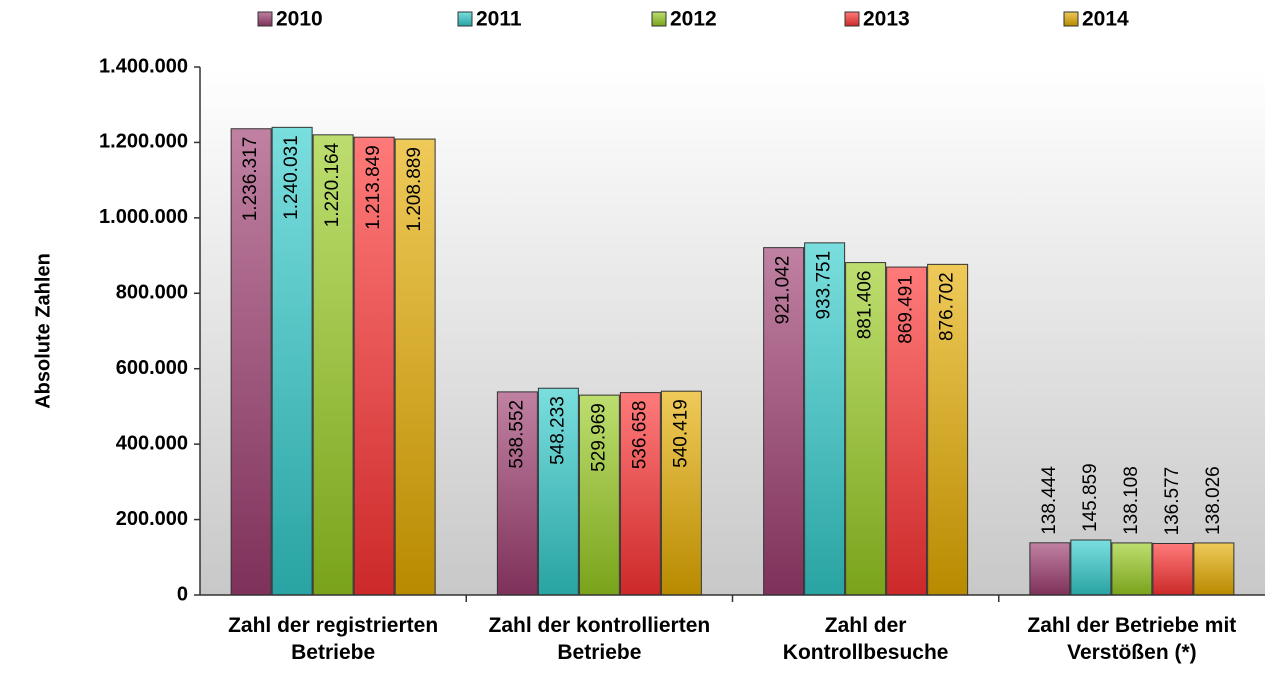  Describe the element at coordinates (1049, 500) in the screenshot. I see `data-label: 138.444` at that location.